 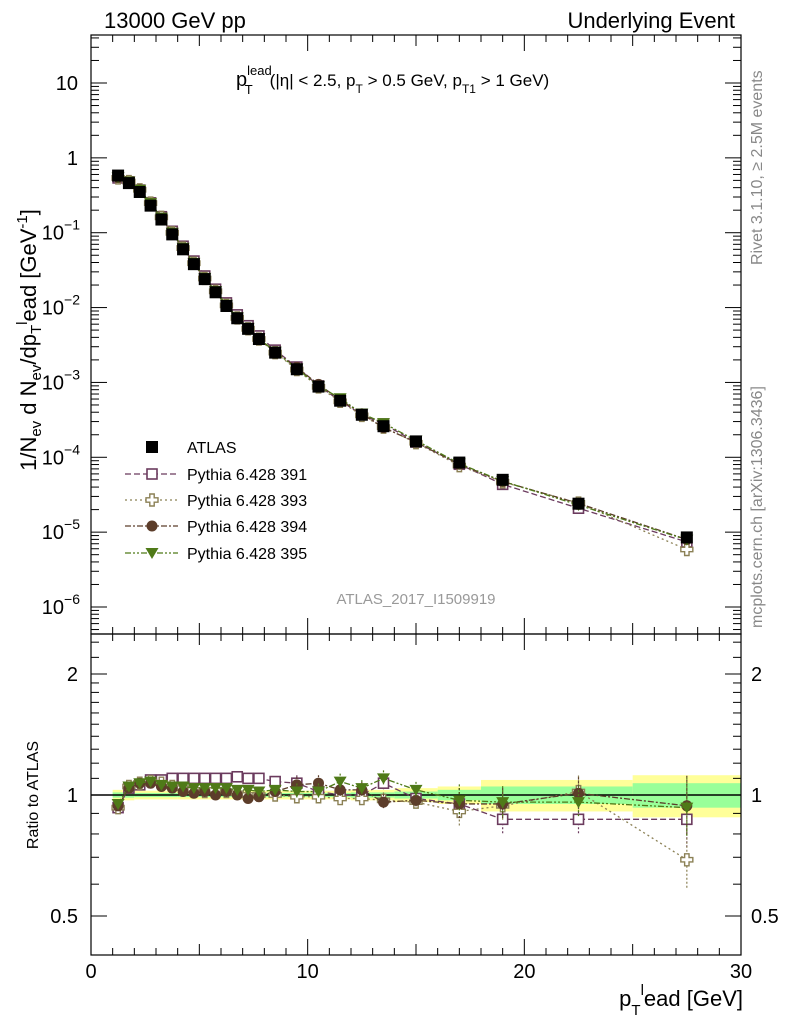 What do you see at coordinates (241, 80) in the screenshot?
I see `title-p: p` at bounding box center [241, 80].